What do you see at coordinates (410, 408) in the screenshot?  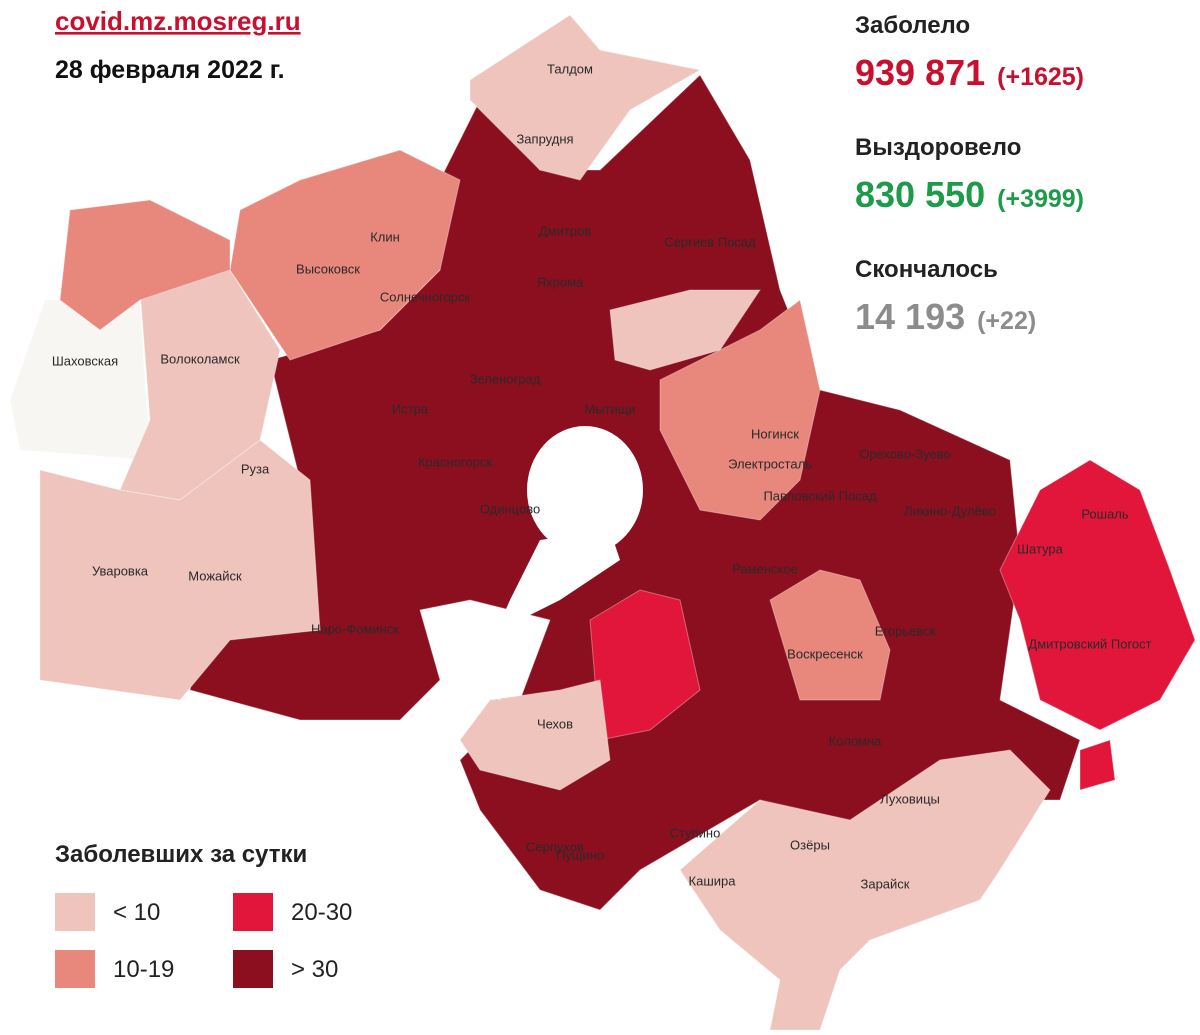 I see `place-label: Истра` at bounding box center [410, 408].